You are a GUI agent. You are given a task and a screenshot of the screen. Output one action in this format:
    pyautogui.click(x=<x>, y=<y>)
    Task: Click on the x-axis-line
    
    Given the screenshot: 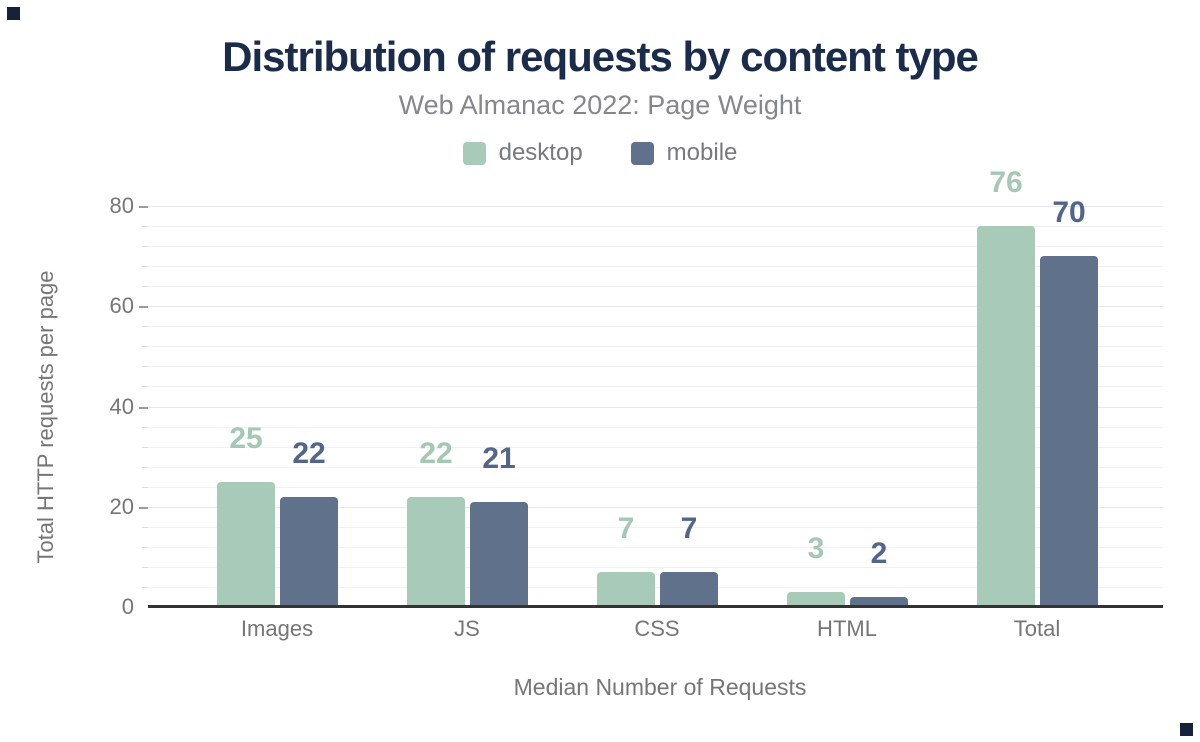 What is the action you would take?
    pyautogui.click(x=655, y=606)
    